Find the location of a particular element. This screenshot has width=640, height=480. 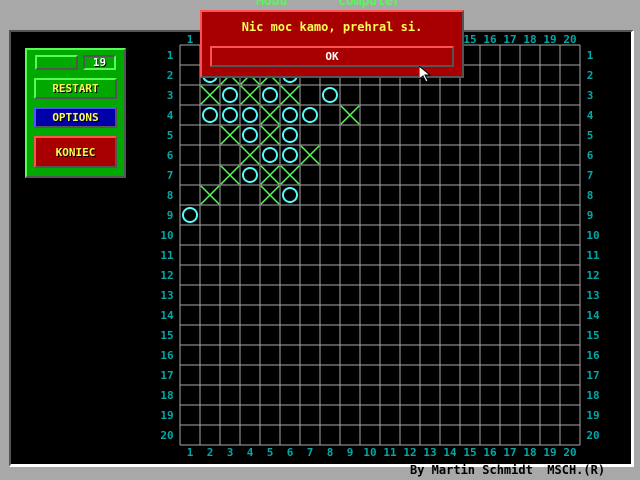

column-label: 12 is located at coordinates (409, 452).